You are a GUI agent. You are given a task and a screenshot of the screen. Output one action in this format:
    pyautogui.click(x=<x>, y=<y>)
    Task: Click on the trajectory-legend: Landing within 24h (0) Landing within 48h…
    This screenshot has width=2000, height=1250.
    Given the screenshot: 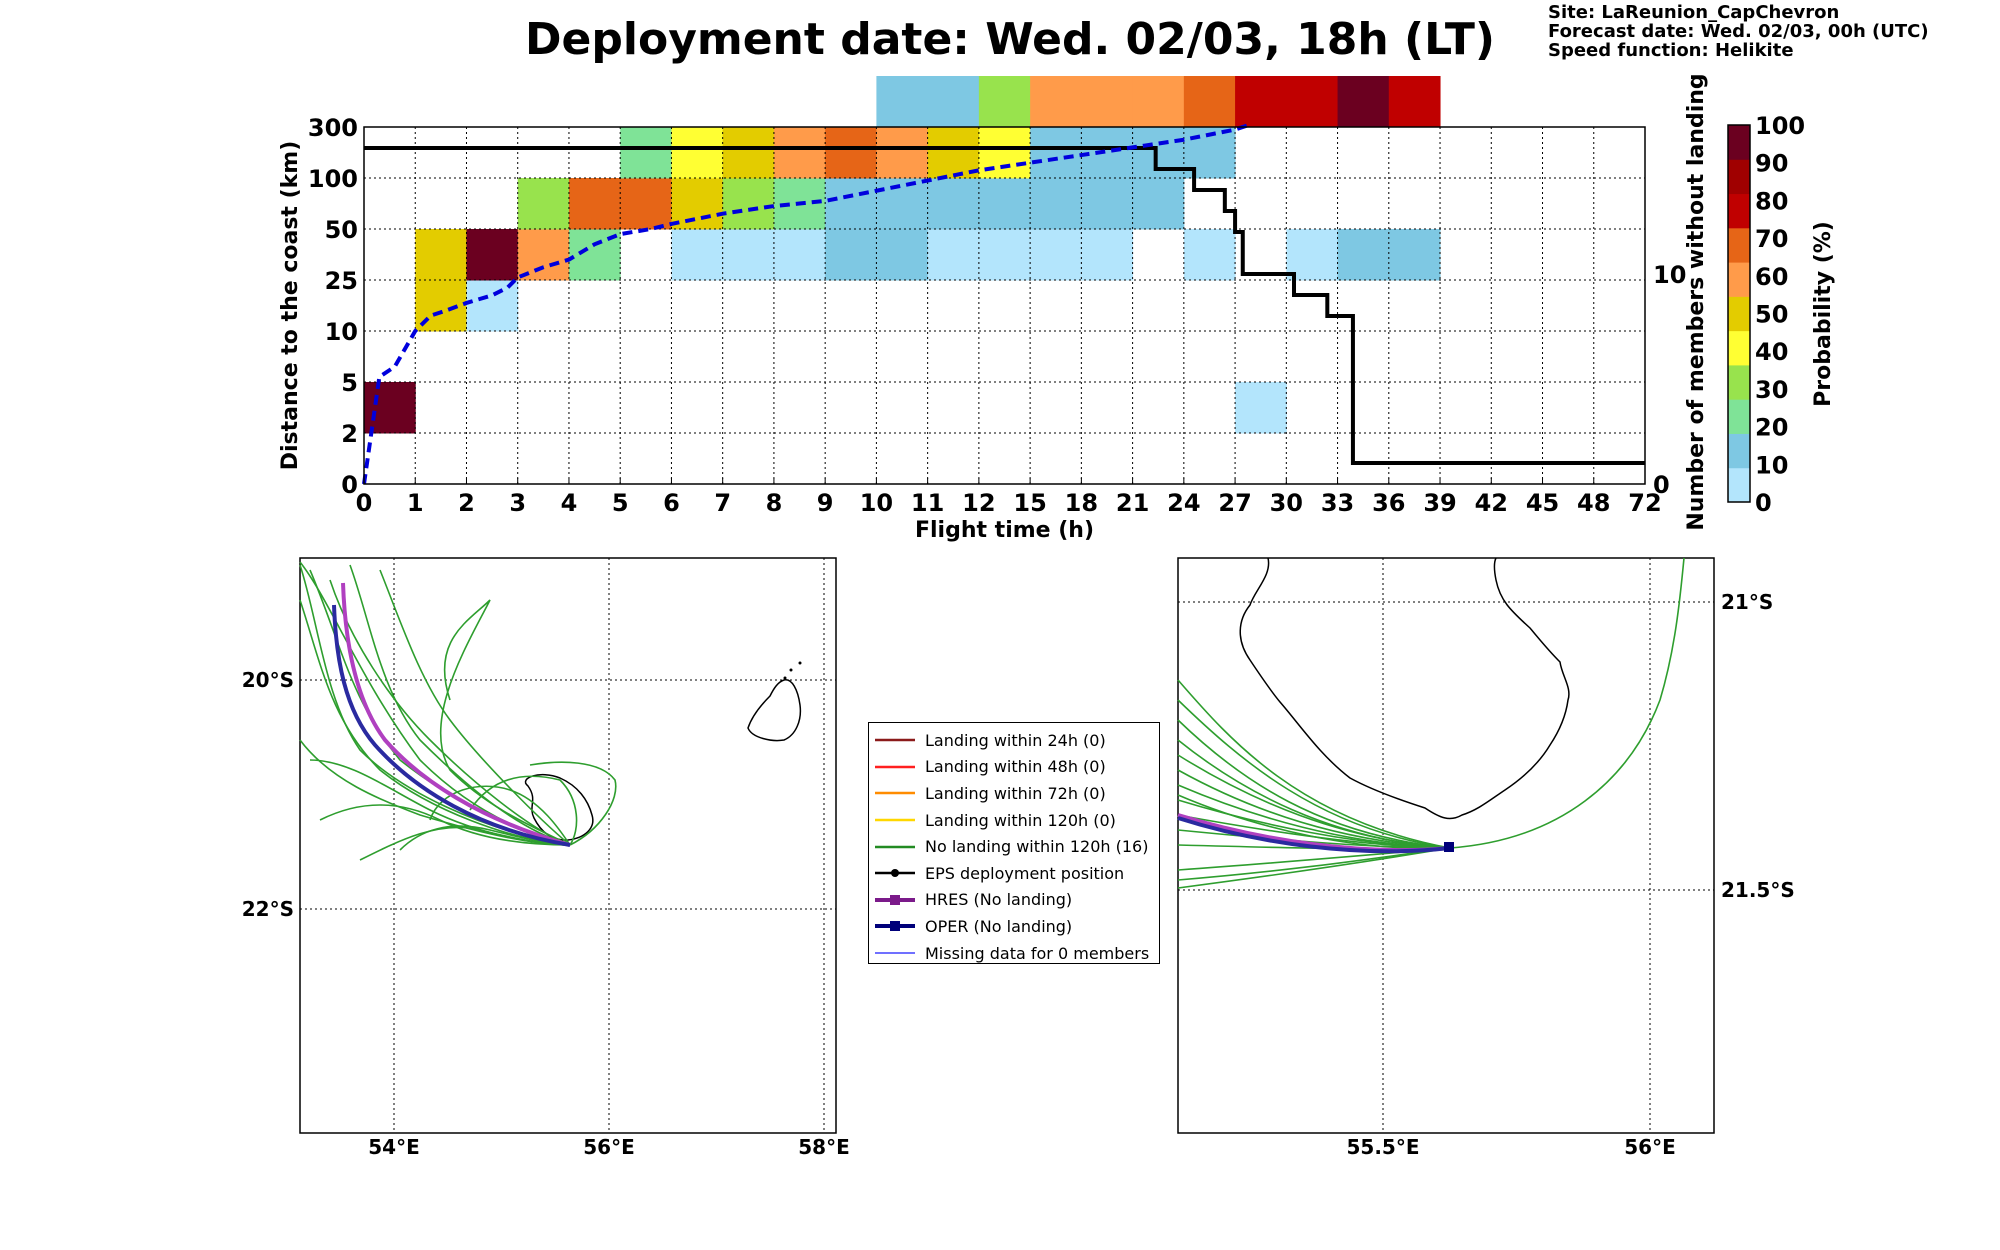 What is the action you would take?
    pyautogui.click(x=1014, y=843)
    